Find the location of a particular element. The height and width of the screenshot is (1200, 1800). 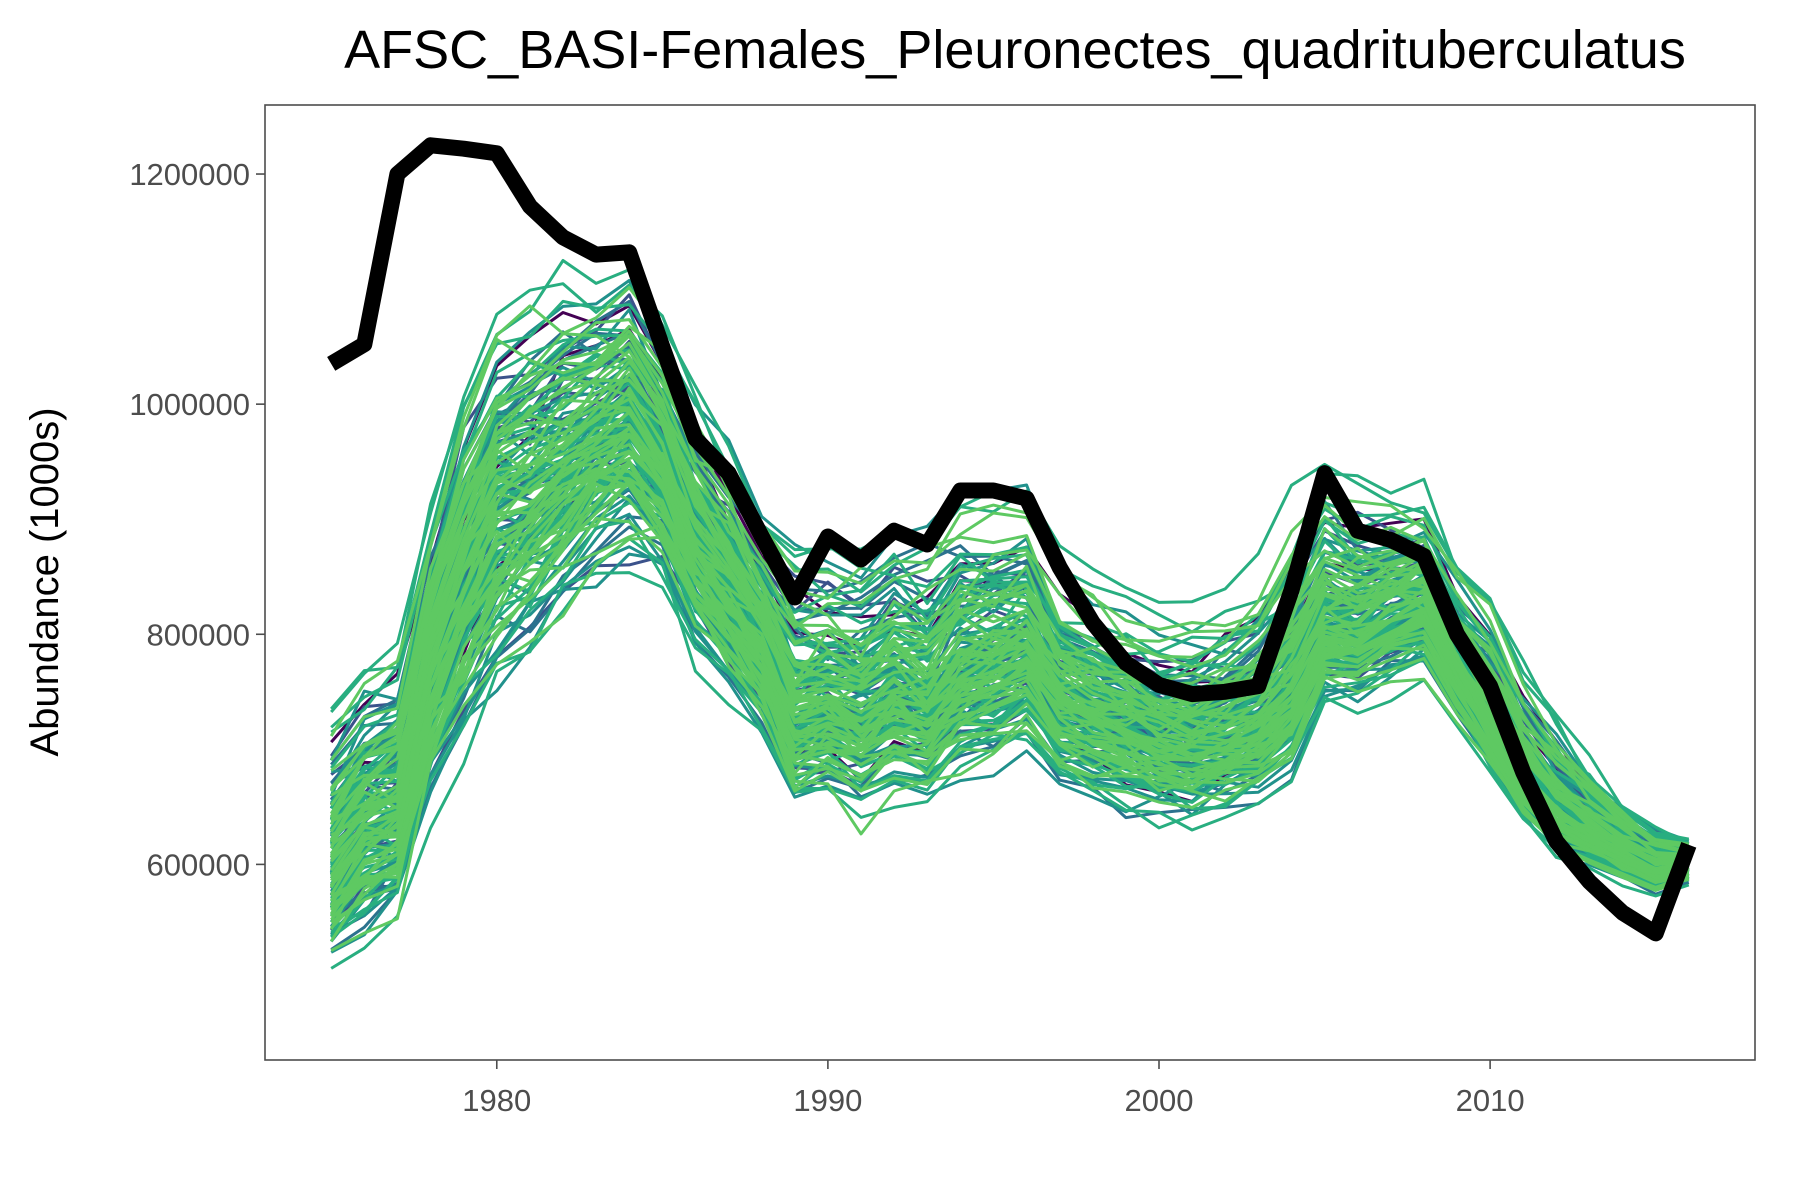

y-tick-label: 800000 is located at coordinates (198, 634).